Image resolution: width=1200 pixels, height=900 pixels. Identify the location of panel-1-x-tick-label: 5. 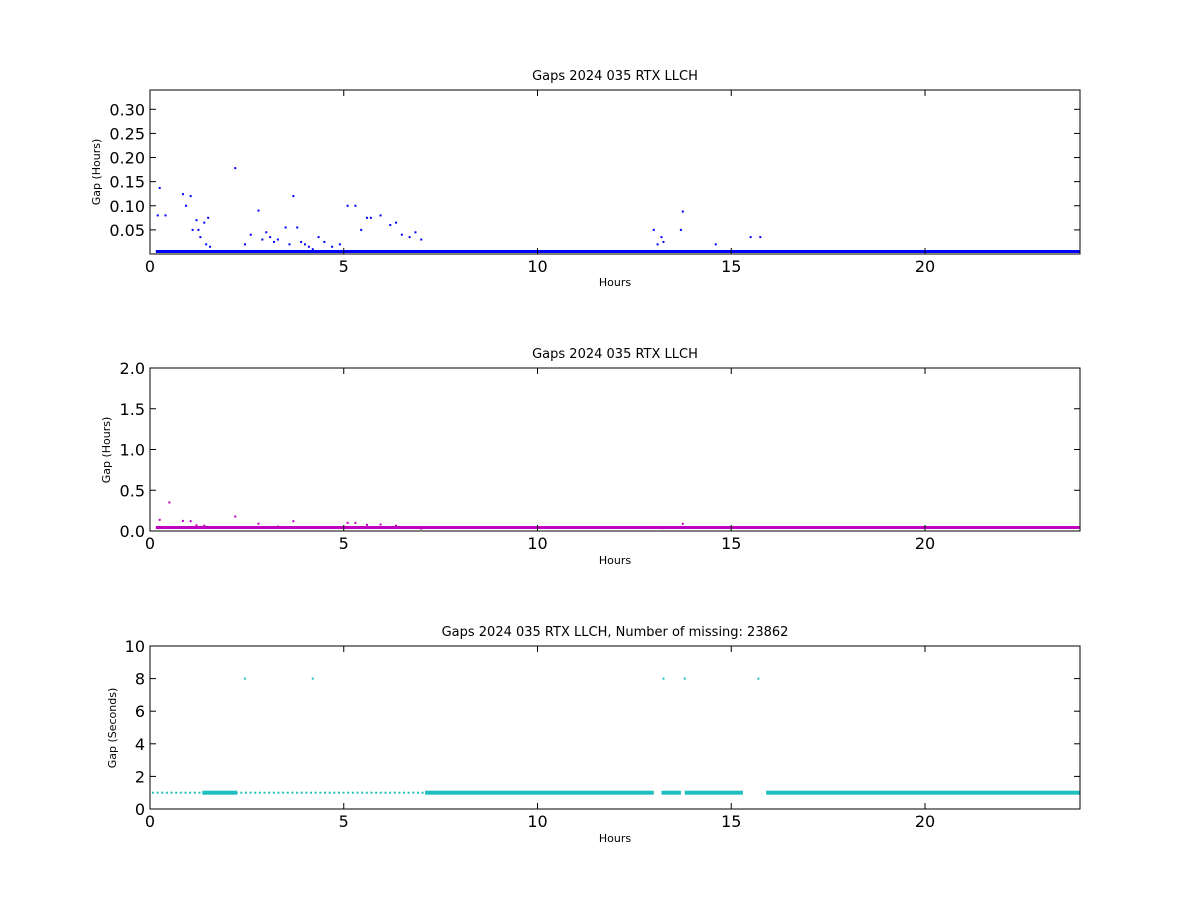
(344, 266).